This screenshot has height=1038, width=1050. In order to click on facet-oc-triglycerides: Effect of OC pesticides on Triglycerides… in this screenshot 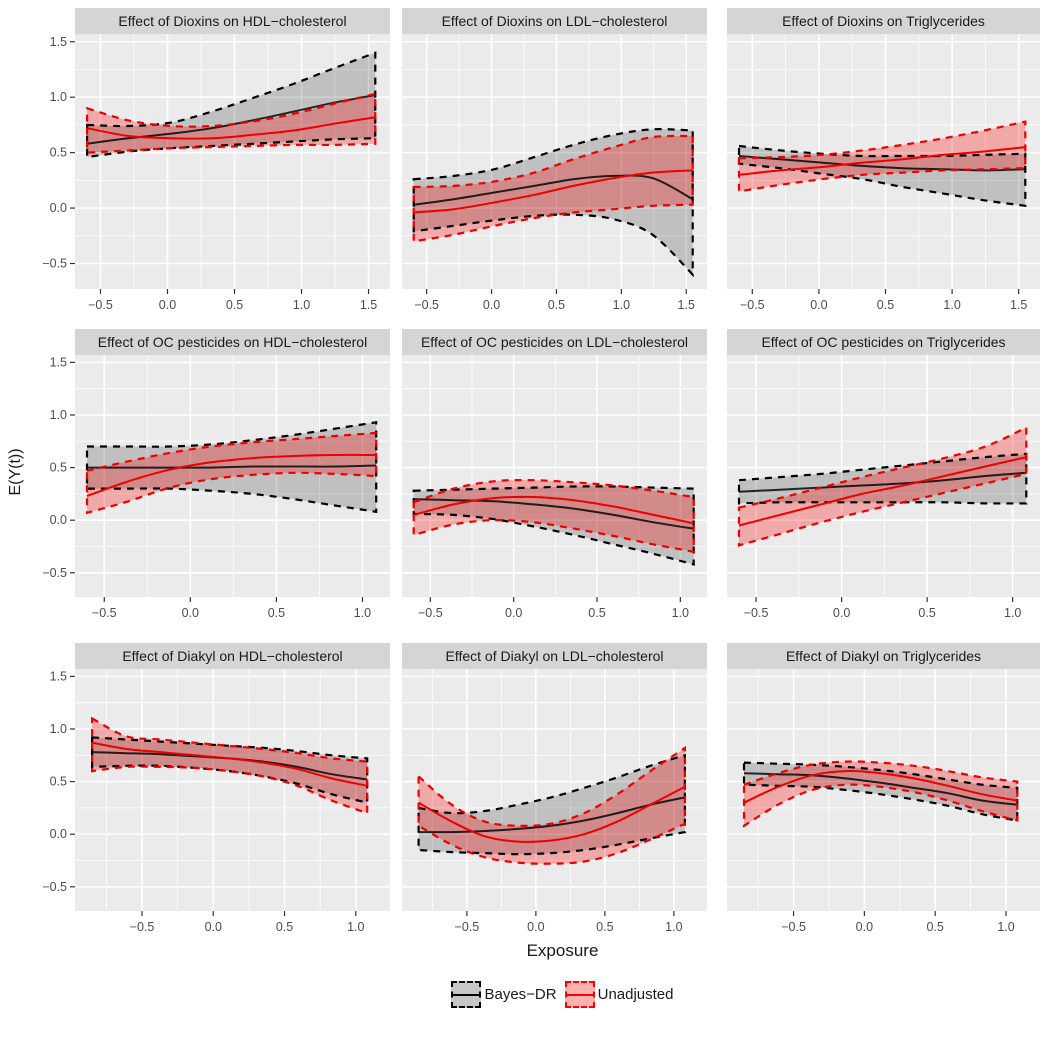, I will do `click(873, 477)`.